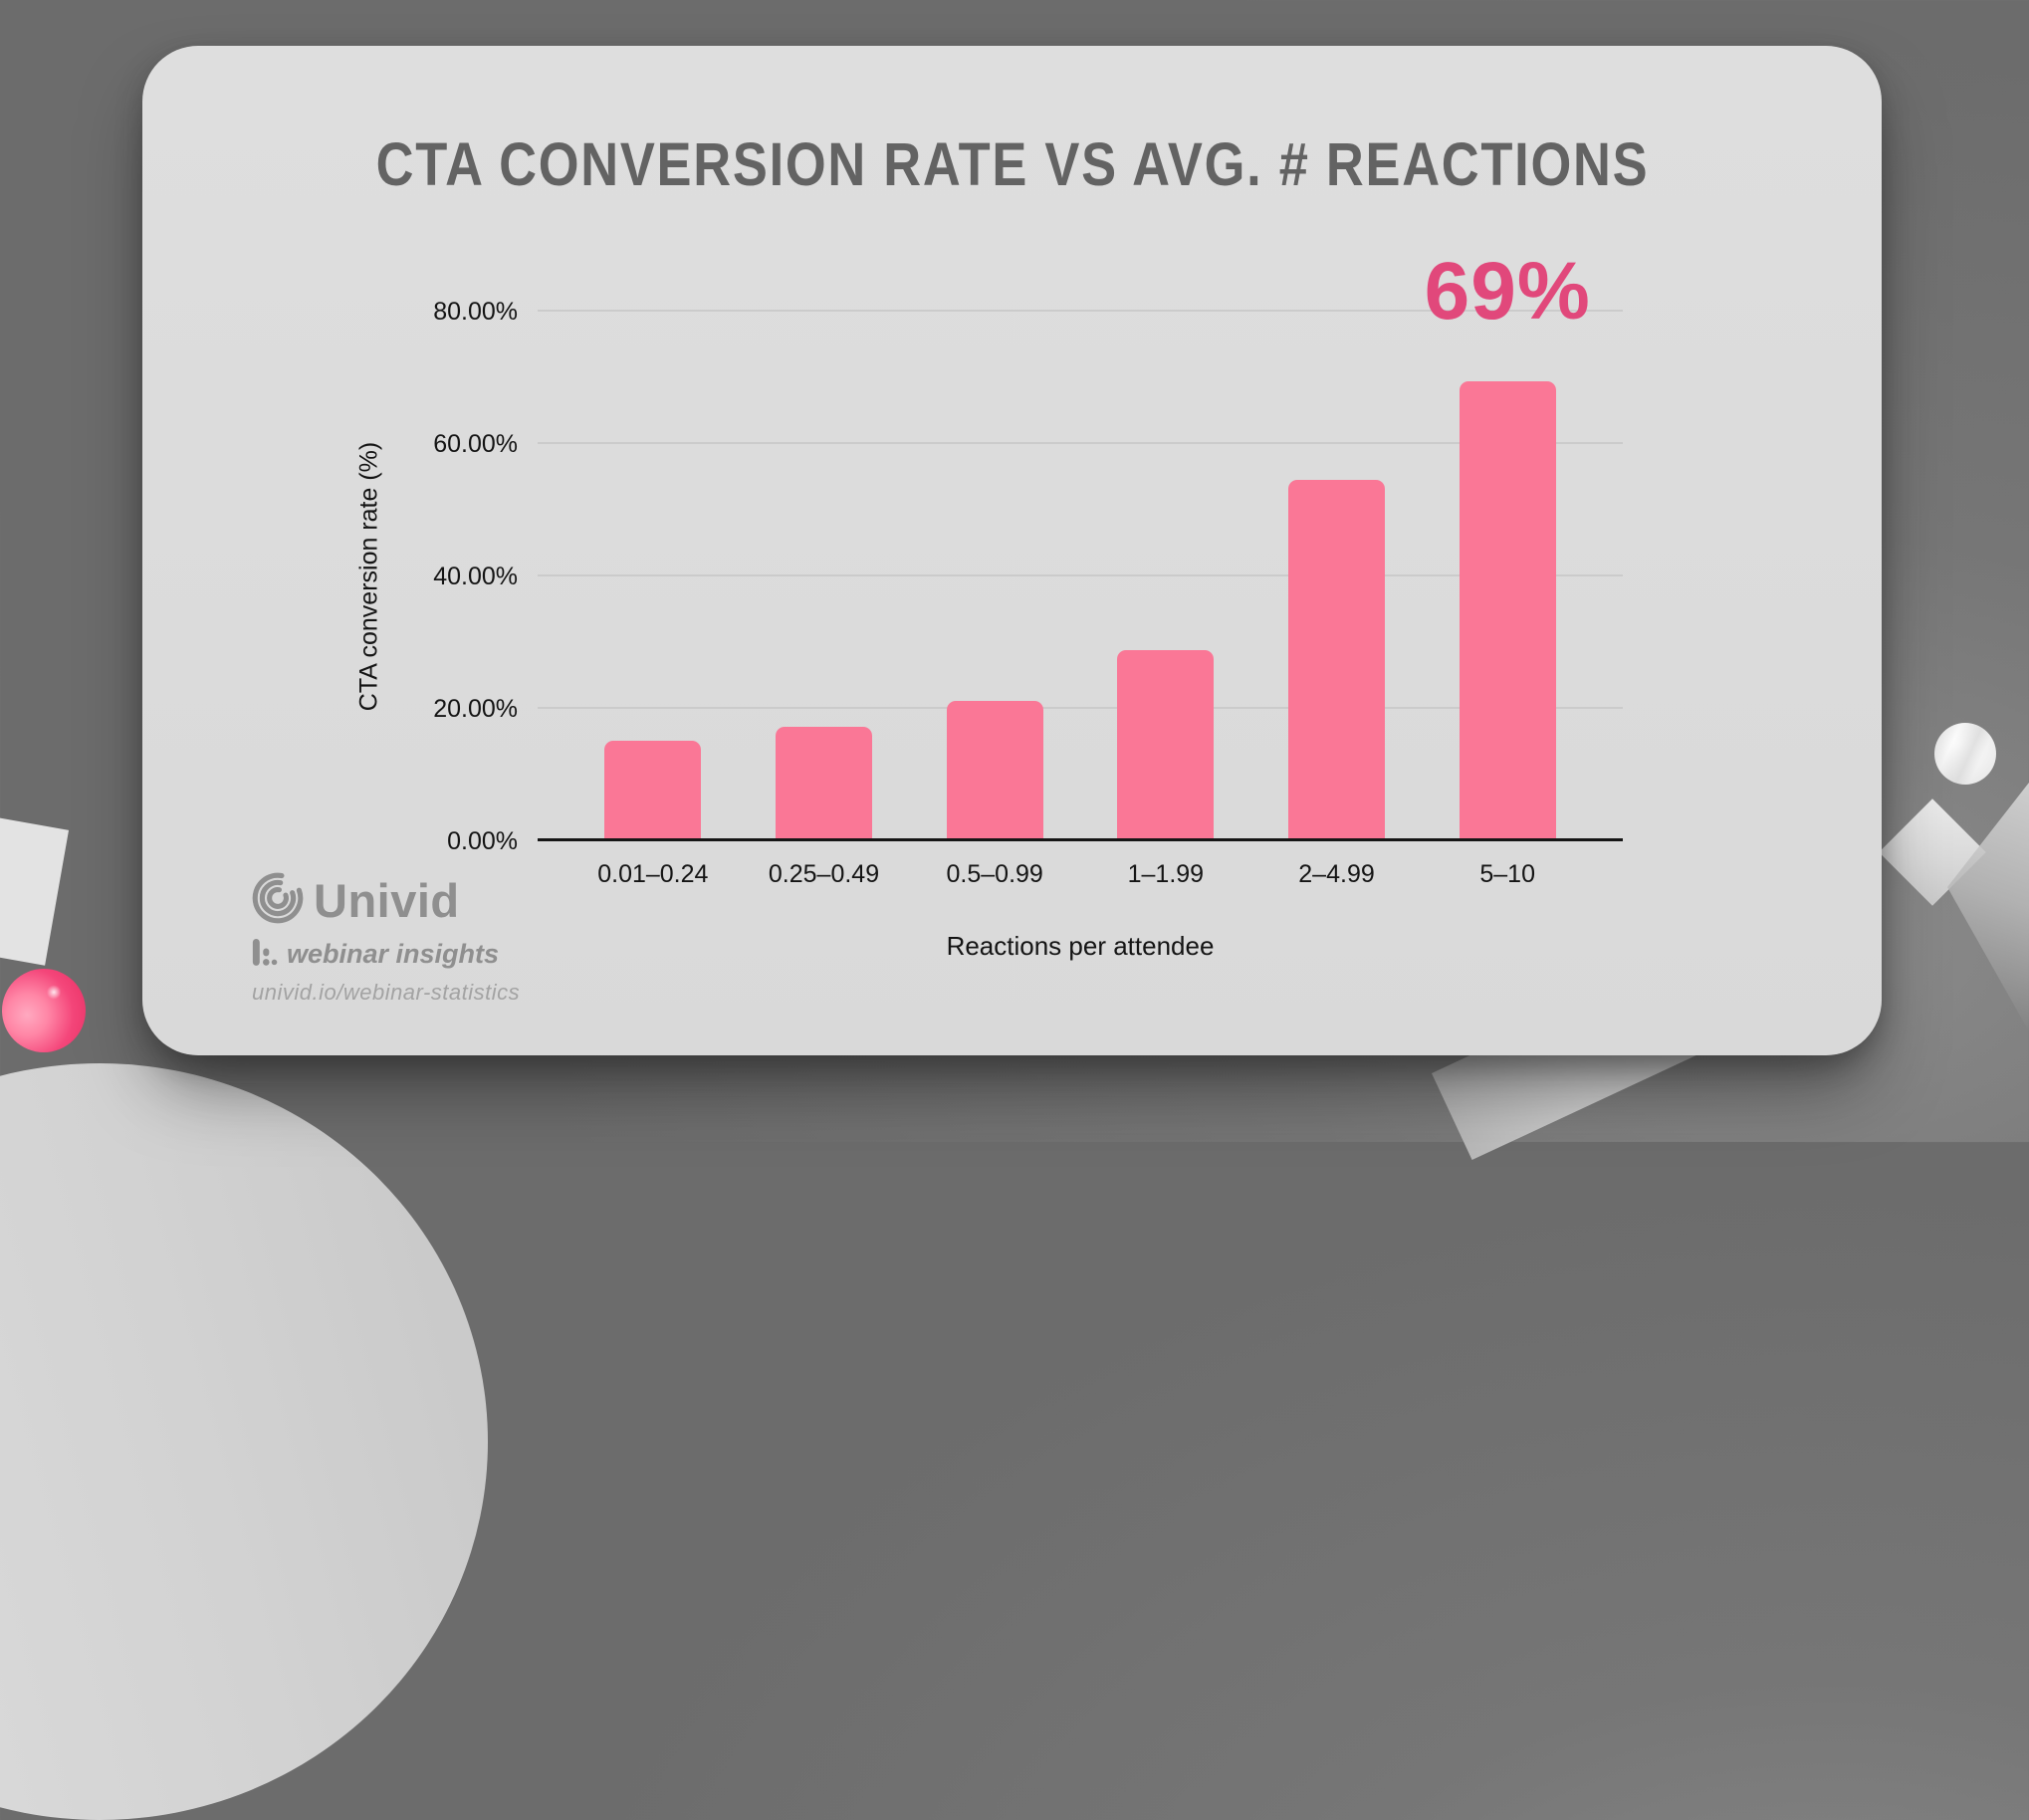 This screenshot has height=1820, width=2029. I want to click on decor-pink-marble-circle, so click(44, 1010).